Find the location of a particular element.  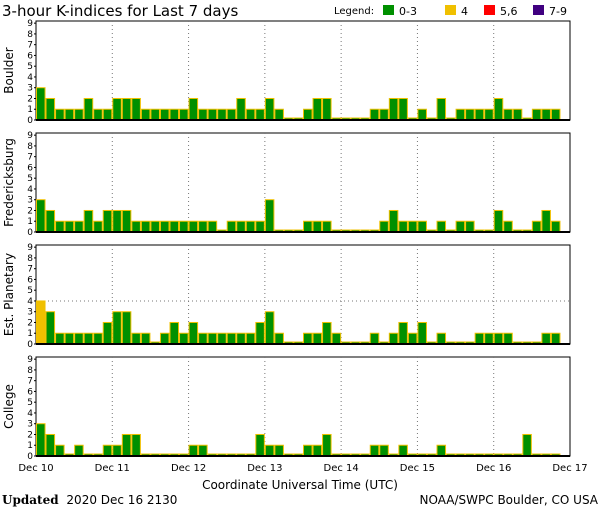

panel-label: Boulder is located at coordinates (9, 70).